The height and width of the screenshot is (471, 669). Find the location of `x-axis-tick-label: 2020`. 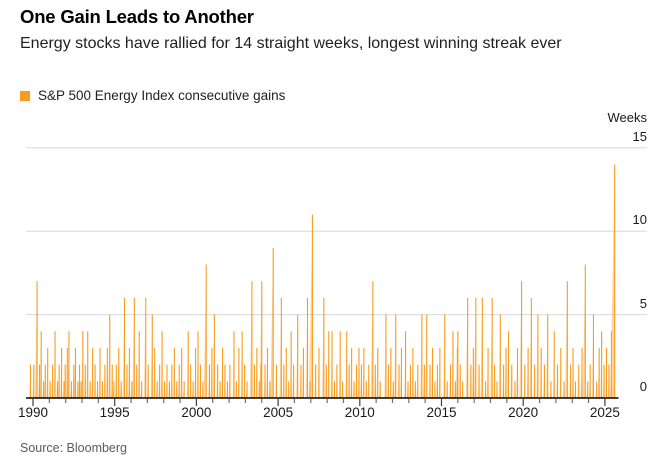

x-axis-tick-label: 2020 is located at coordinates (523, 412).